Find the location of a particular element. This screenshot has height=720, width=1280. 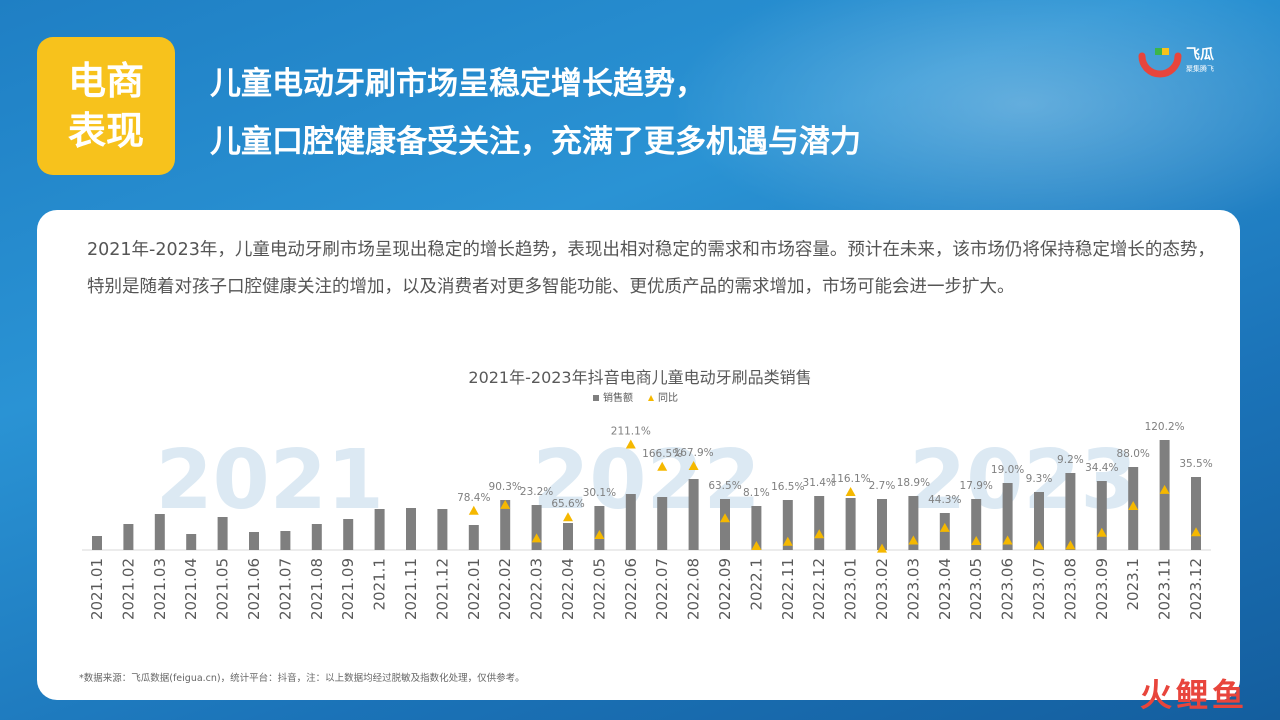

bar-2021.07 is located at coordinates (285, 540).